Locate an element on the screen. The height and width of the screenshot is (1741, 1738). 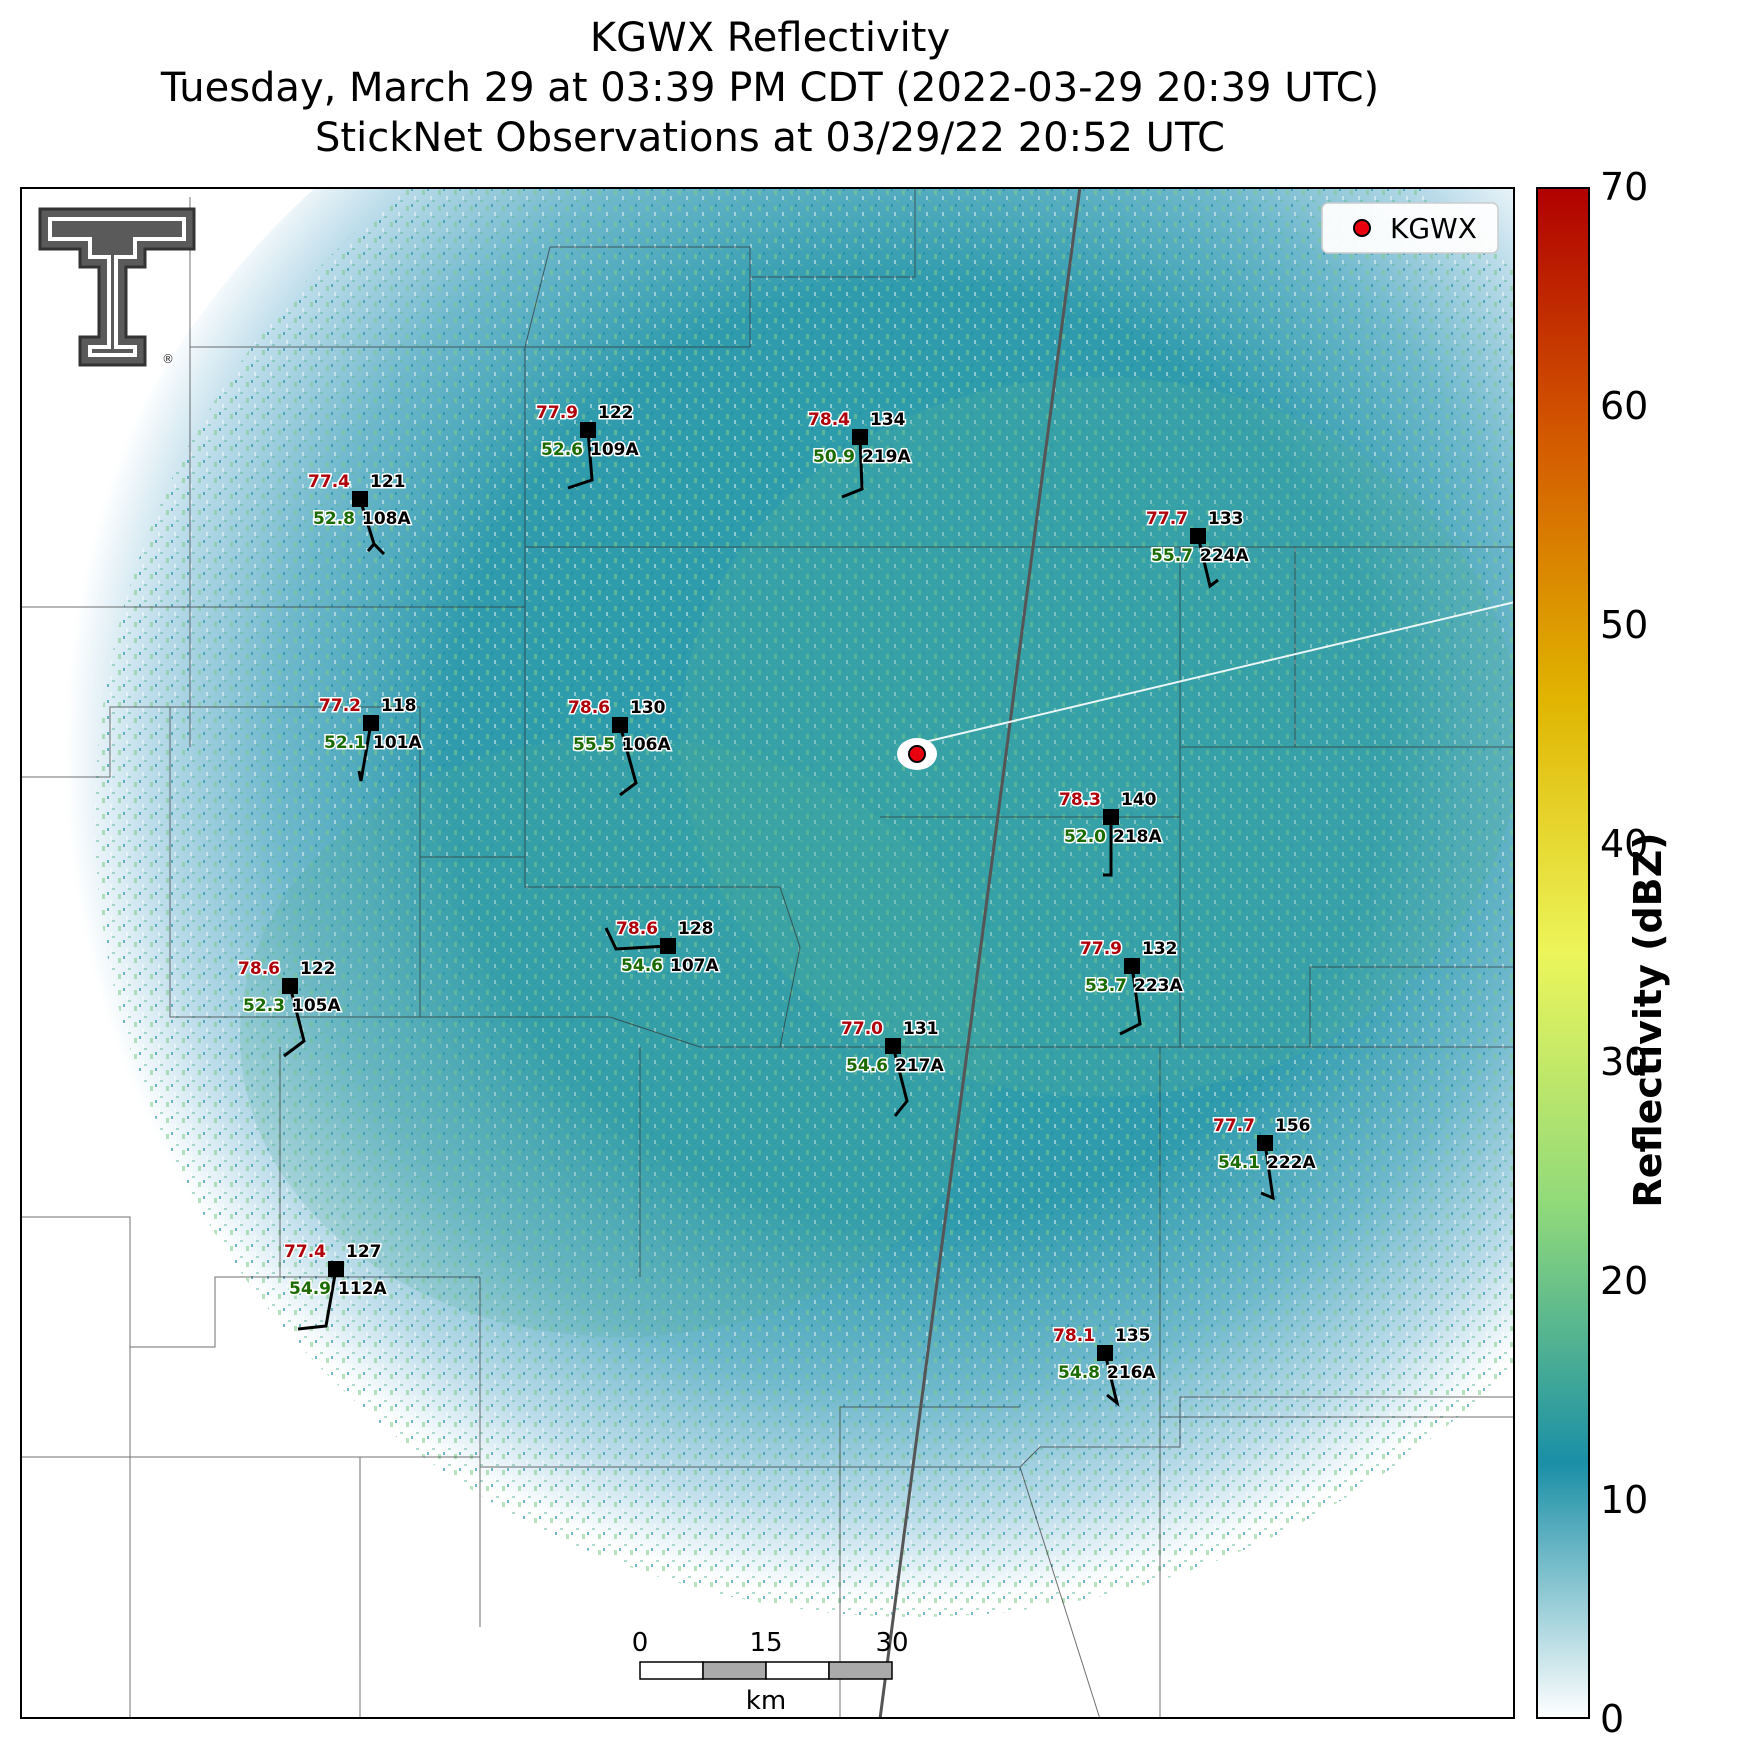
station-temperature: 77.2 is located at coordinates (340, 706).